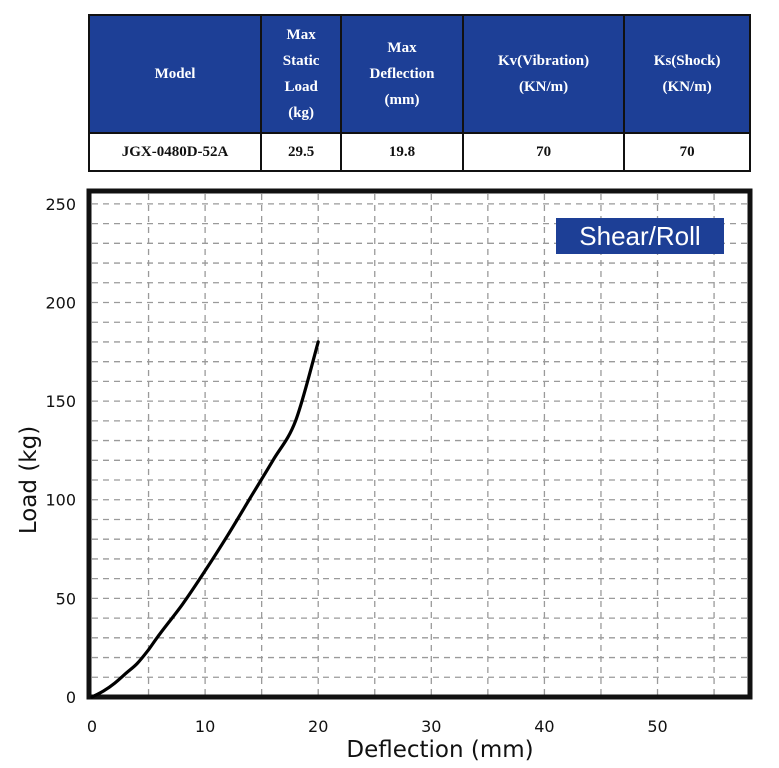 This screenshot has width=779, height=768. Describe the element at coordinates (92, 726) in the screenshot. I see `x-tick-label: 0` at that location.